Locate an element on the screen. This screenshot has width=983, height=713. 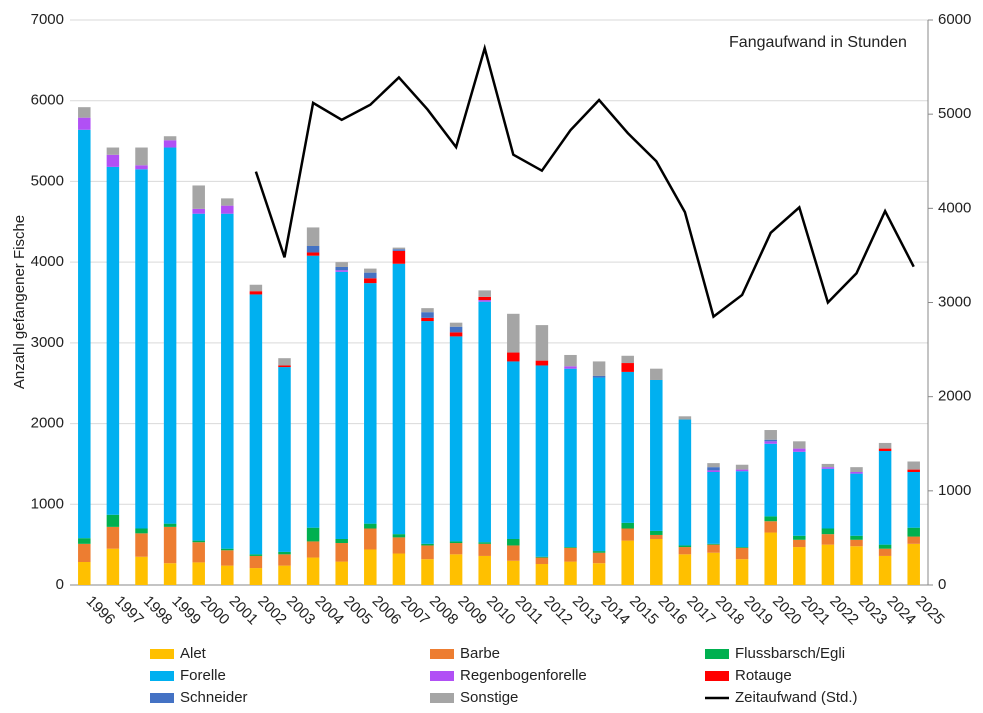
y-tick-label: 2000 is located at coordinates (47, 423).